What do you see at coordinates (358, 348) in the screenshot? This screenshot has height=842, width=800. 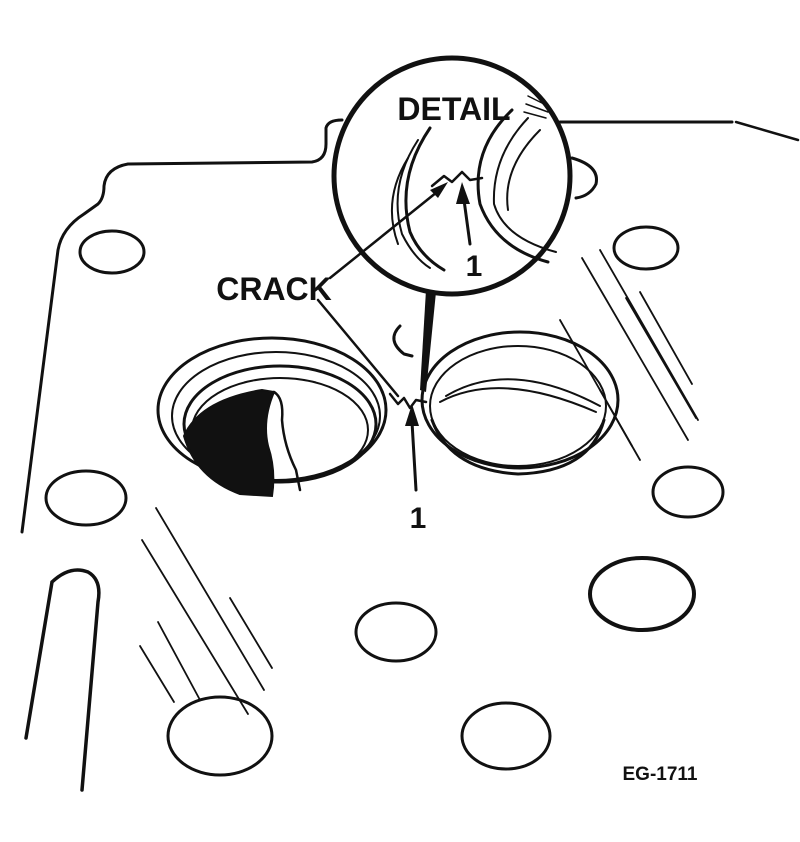 I see `crack-pointer` at bounding box center [358, 348].